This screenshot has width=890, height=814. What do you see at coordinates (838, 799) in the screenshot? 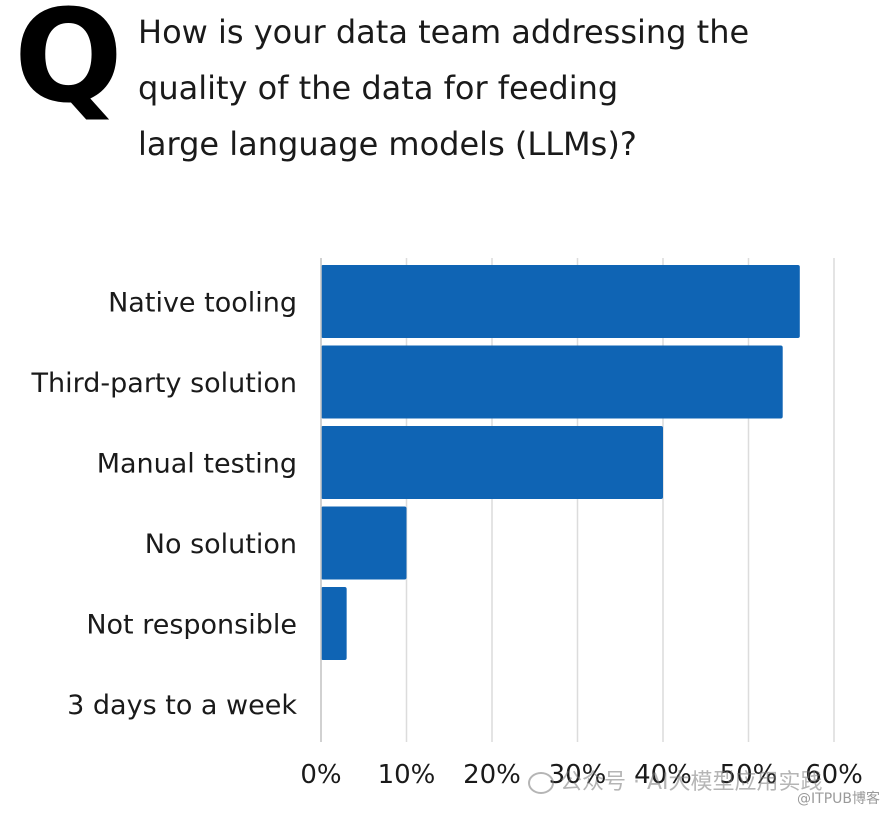
I see `credit-label: @ITPUB博客` at bounding box center [838, 799].